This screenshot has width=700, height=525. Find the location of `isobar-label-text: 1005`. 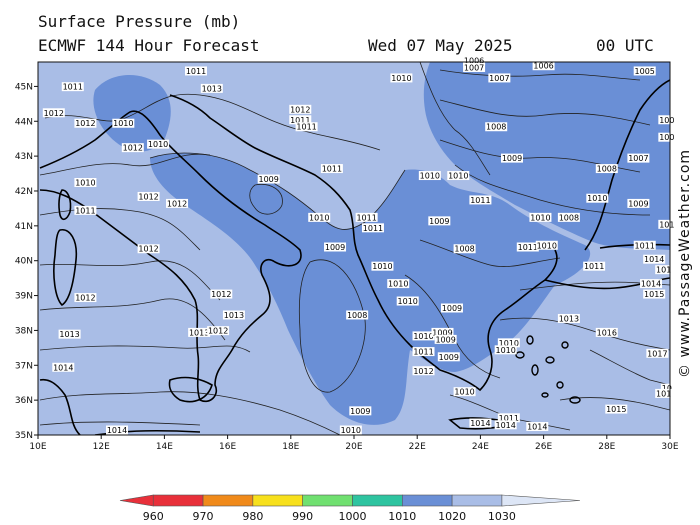

isobar-label-text: 1005 is located at coordinates (645, 71).